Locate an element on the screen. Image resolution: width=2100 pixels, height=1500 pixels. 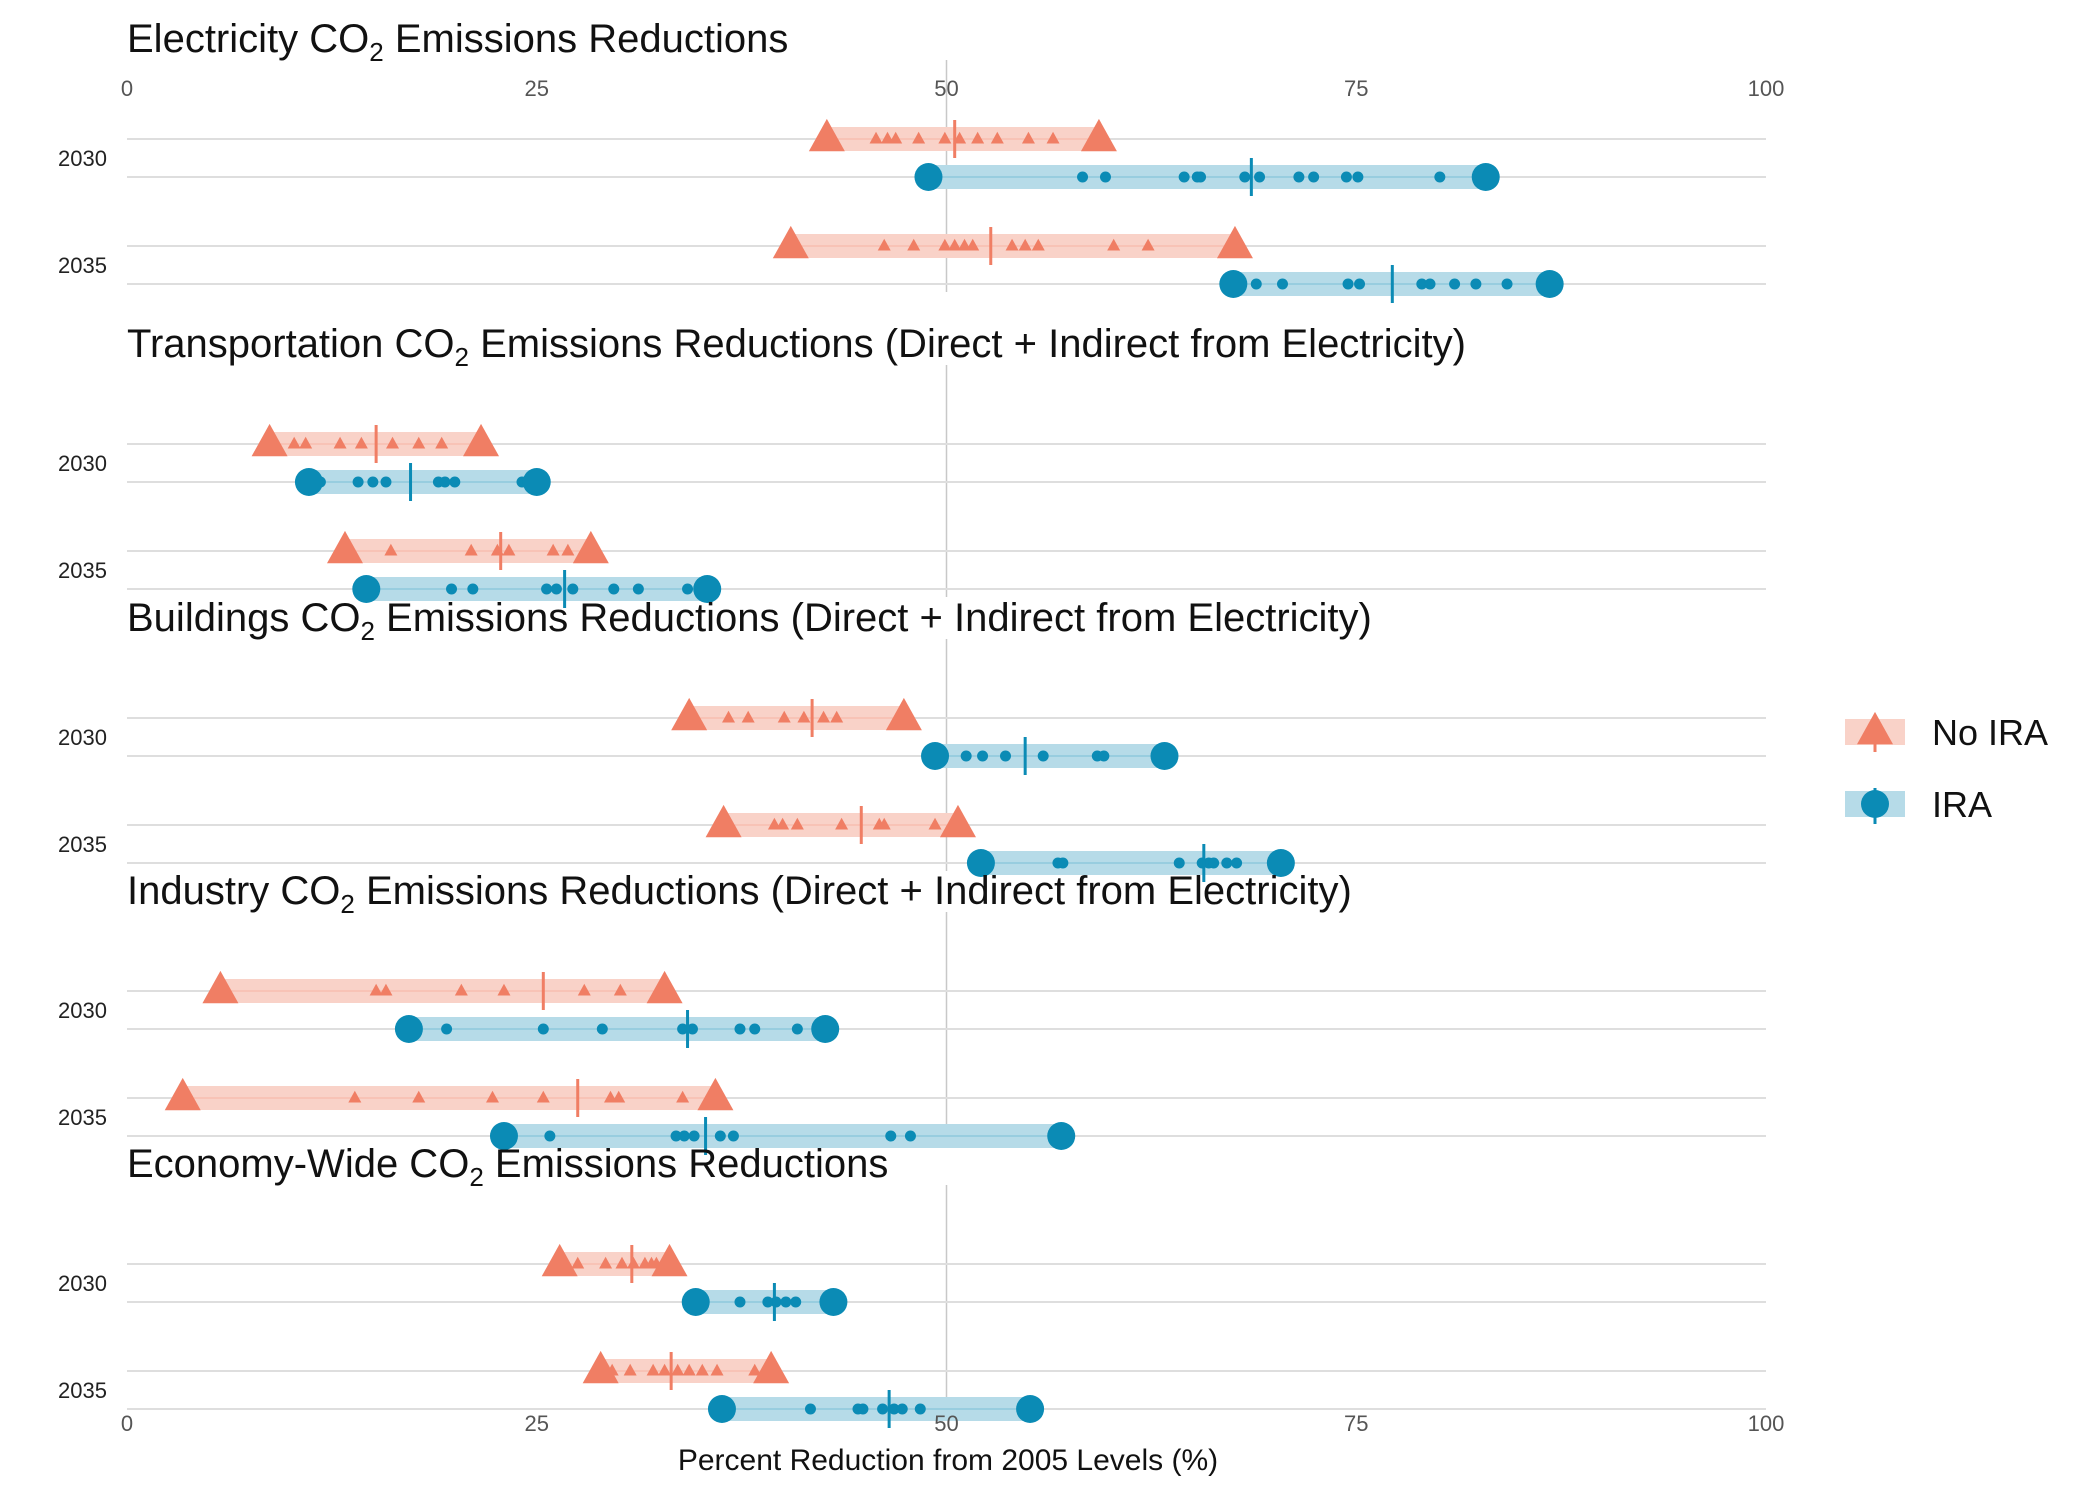
no-ira-min-marker is located at coordinates (182, 1094).